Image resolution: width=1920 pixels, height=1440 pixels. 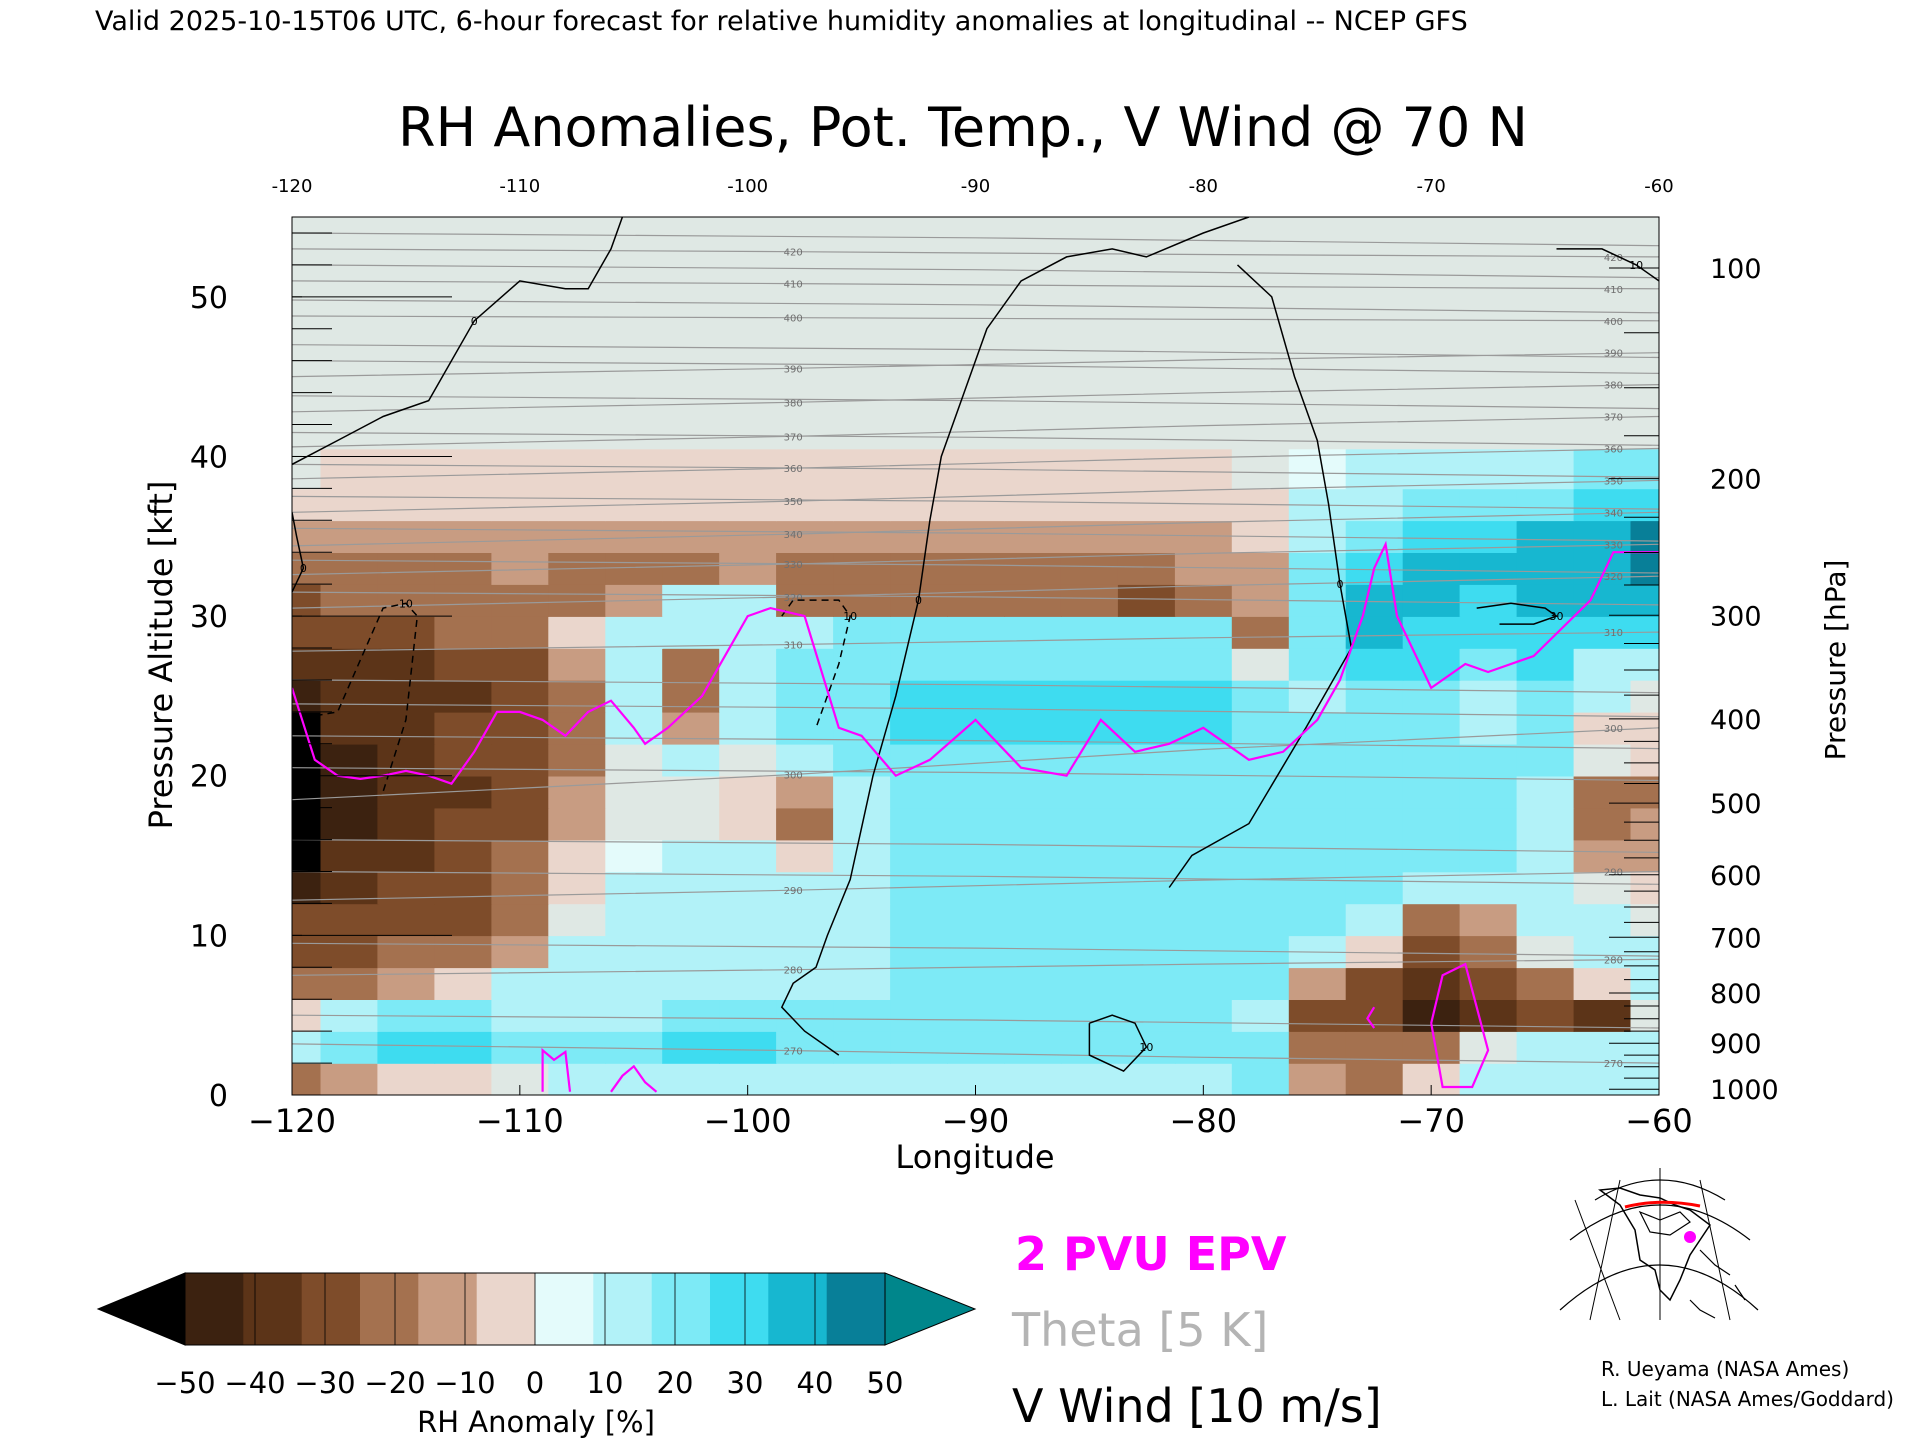 What do you see at coordinates (464, 1383) in the screenshot?
I see `colorbar-tick-label: −10` at bounding box center [464, 1383].